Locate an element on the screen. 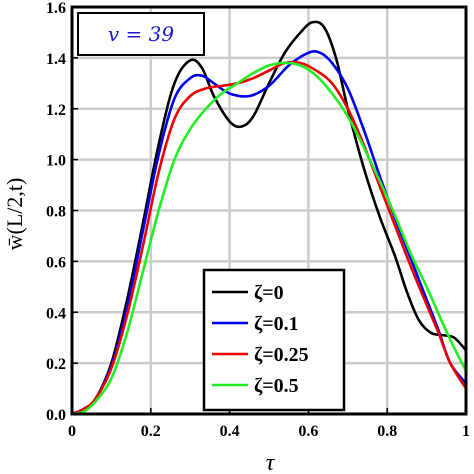  x-tick-label: 1 is located at coordinates (466, 431).